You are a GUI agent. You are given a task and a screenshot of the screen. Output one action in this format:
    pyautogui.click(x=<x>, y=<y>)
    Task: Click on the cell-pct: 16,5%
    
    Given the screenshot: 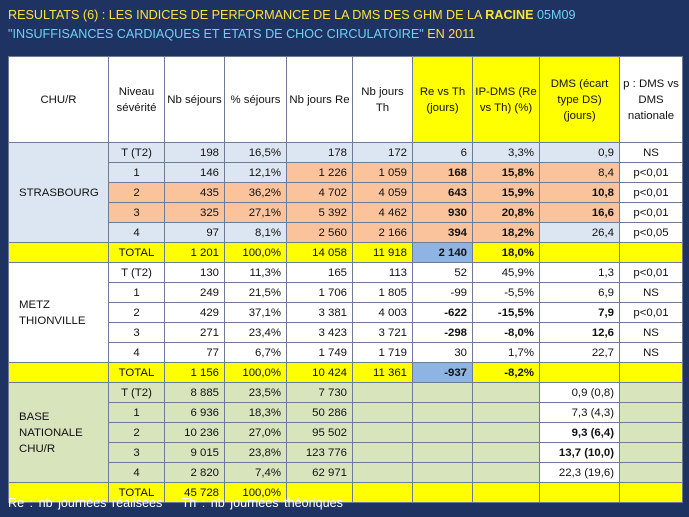 What is the action you would take?
    pyautogui.click(x=255, y=152)
    